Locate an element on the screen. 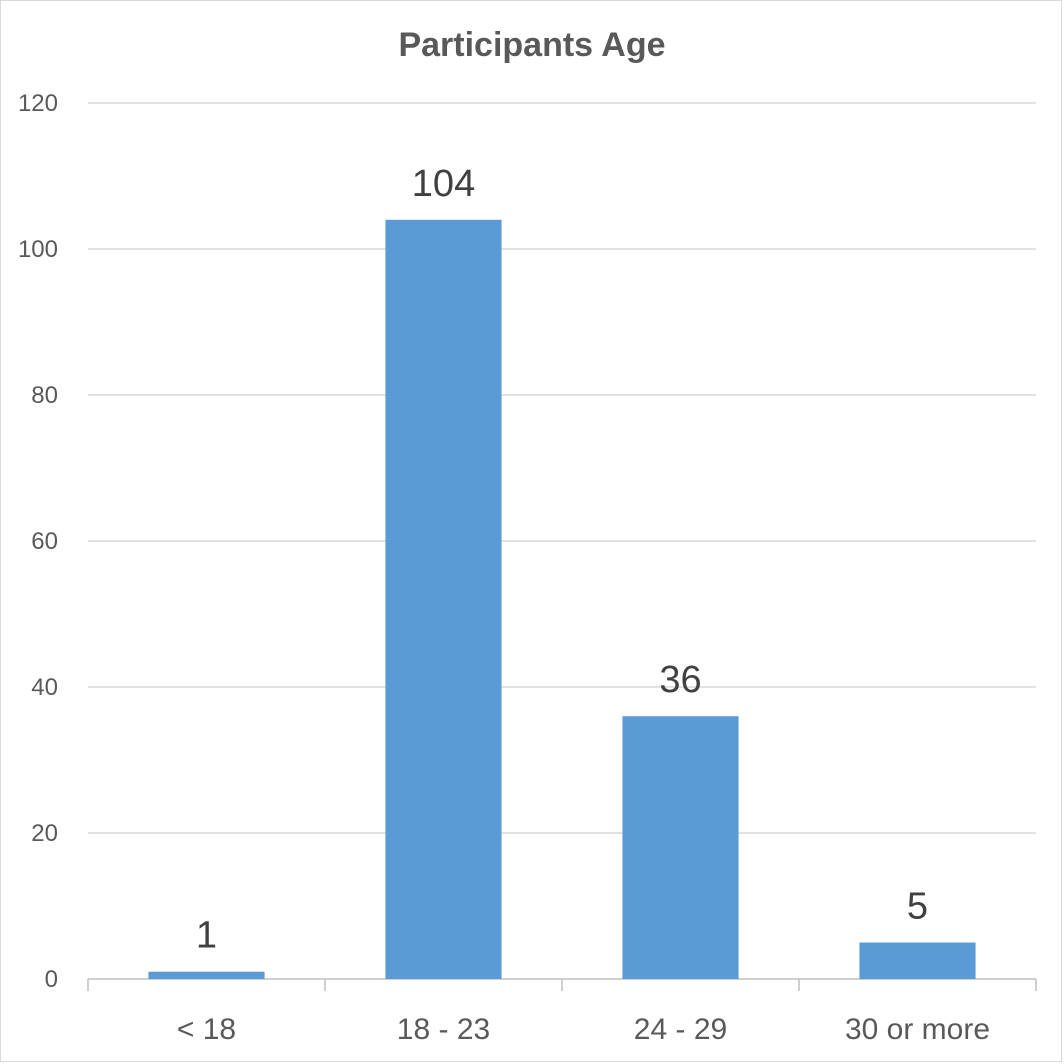 The height and width of the screenshot is (1064, 1064). x-axis-category-labels: < 18 18 - 23 24 - 29 30 or more is located at coordinates (583, 1029).